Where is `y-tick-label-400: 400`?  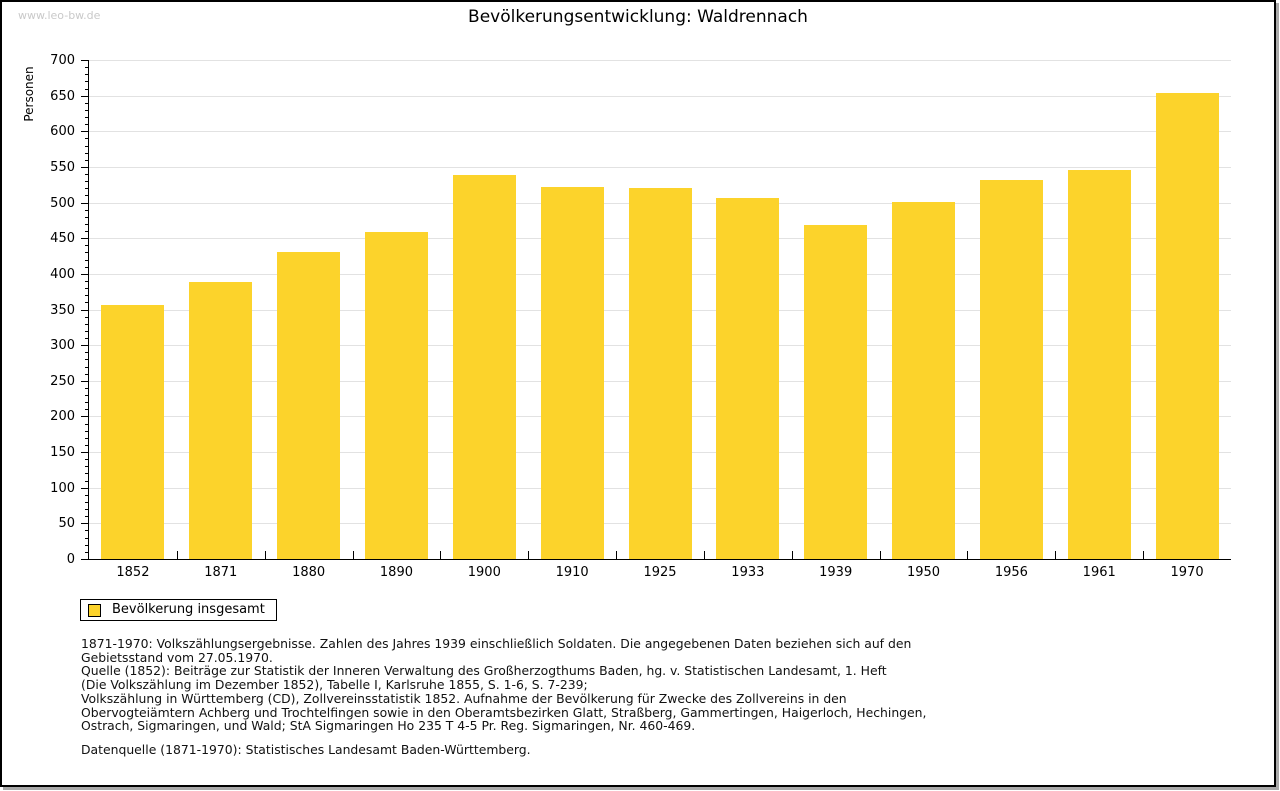
y-tick-label-400: 400 is located at coordinates (62, 274).